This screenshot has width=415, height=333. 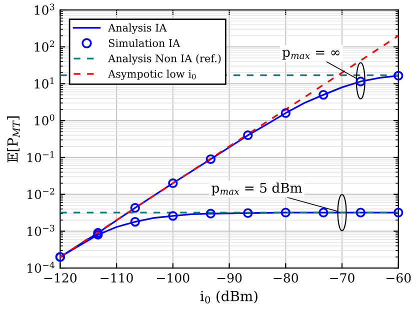 What do you see at coordinates (44, 83) in the screenshot?
I see `y-tick-label: 10$^{1}$` at bounding box center [44, 83].